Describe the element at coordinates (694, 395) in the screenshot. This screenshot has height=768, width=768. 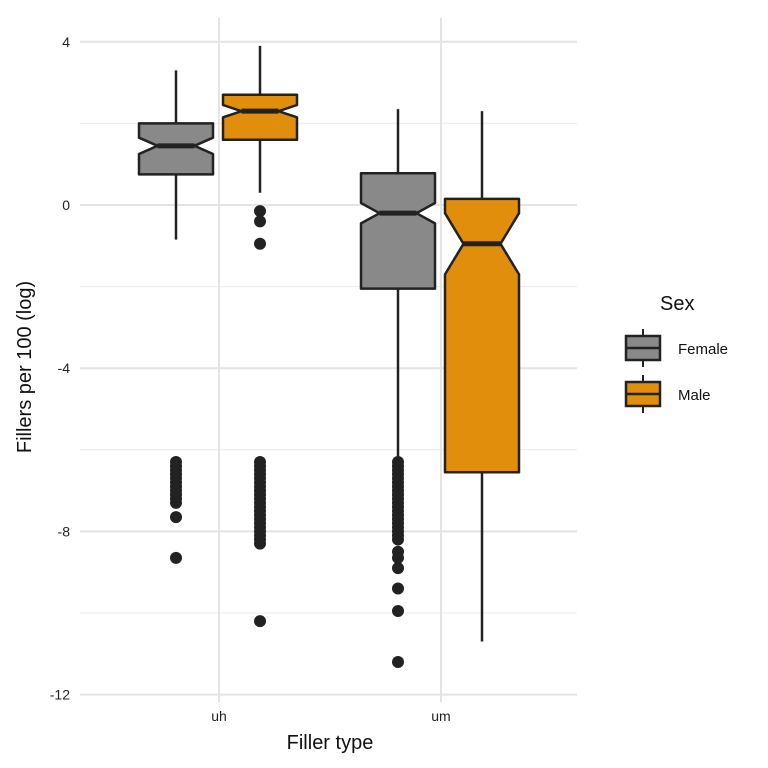
I see `legend-label: Male` at that location.